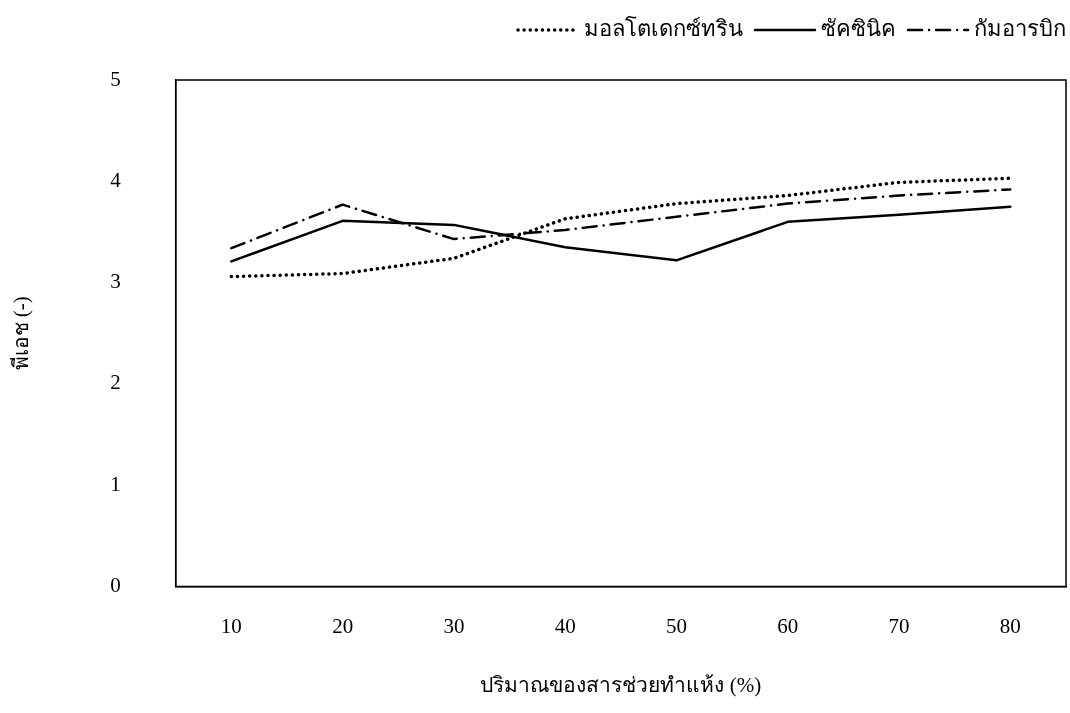  Describe the element at coordinates (858, 28) in the screenshot. I see `legend-label: ซัคซินิค` at that location.